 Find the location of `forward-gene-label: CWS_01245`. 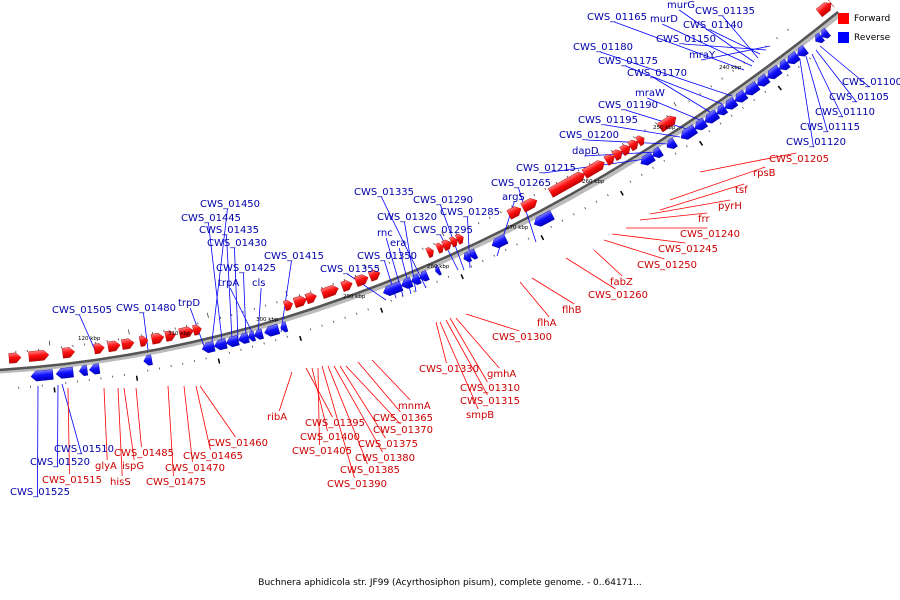

forward-gene-label: CWS_01245 is located at coordinates (688, 249).